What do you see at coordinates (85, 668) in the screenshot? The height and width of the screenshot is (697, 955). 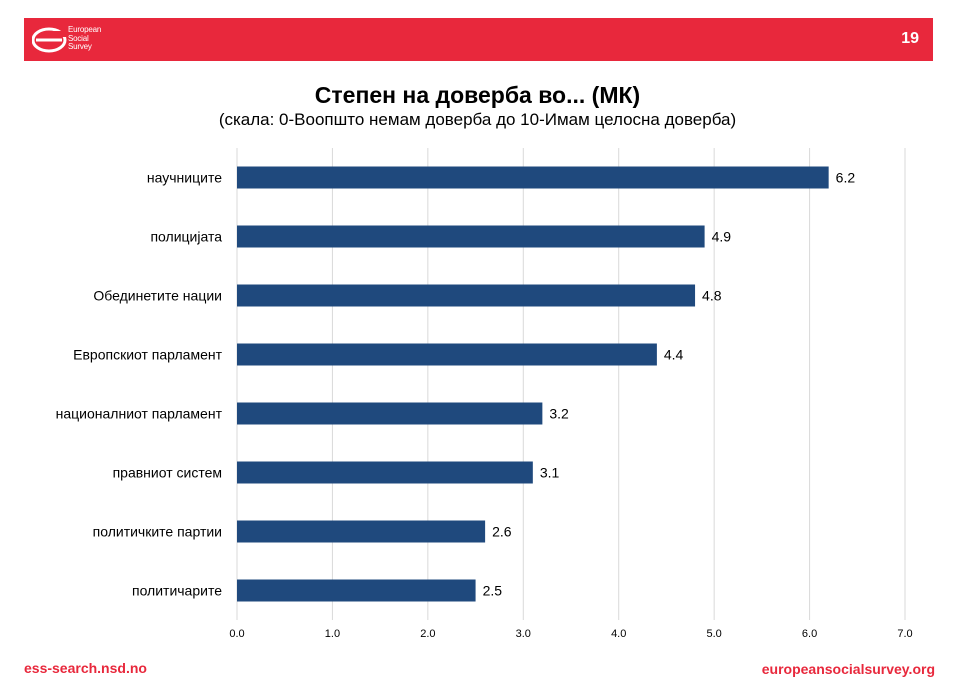 I see `footer-link-ess-search: ess-search.nsd.no` at bounding box center [85, 668].